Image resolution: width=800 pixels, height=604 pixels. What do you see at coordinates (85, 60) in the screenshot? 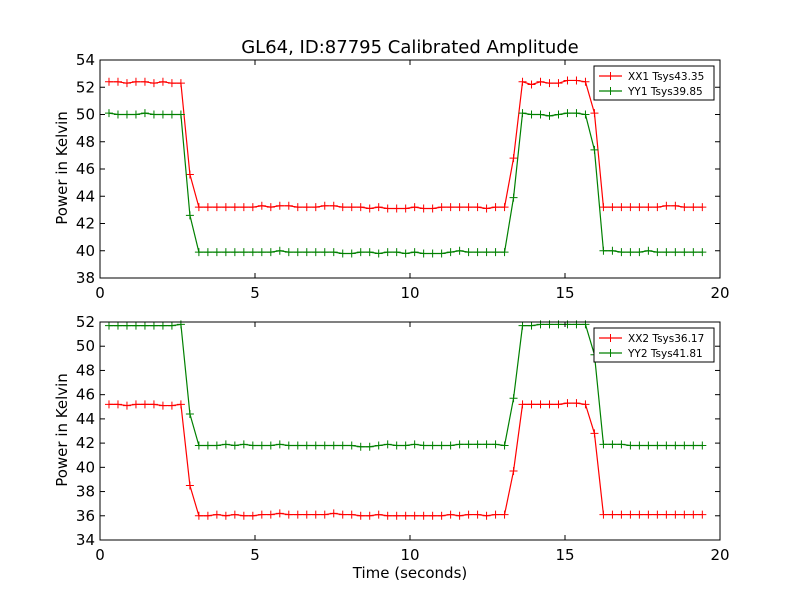
I see `y-tick-label: 54` at bounding box center [85, 60].